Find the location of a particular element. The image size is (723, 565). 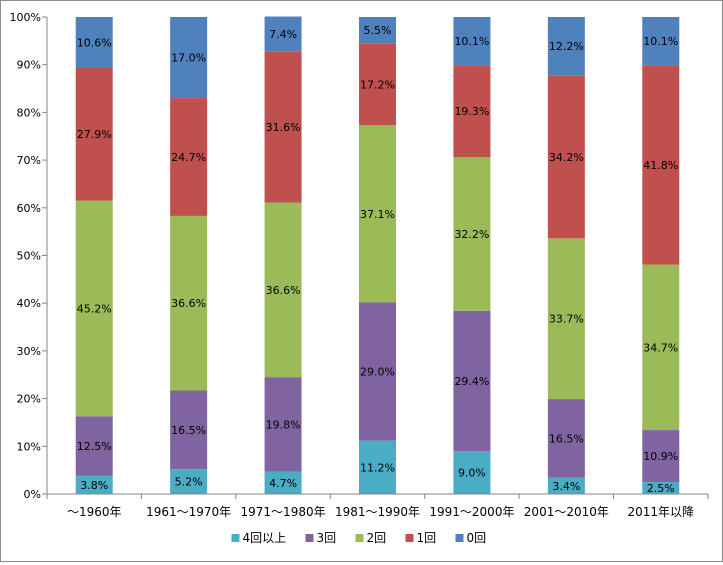

data-label: 31.6% is located at coordinates (283, 127).